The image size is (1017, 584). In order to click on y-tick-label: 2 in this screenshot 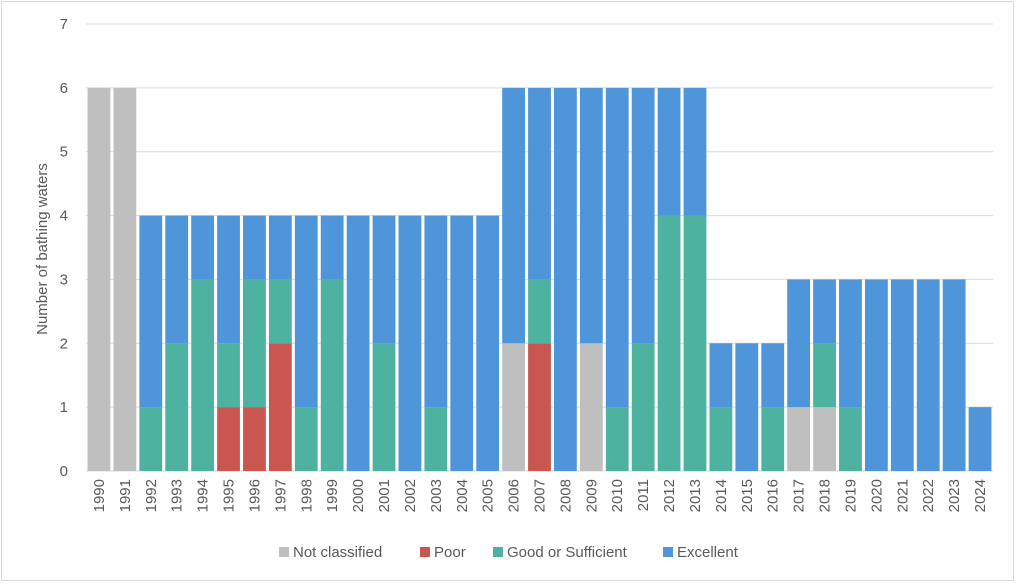, I will do `click(64, 343)`.